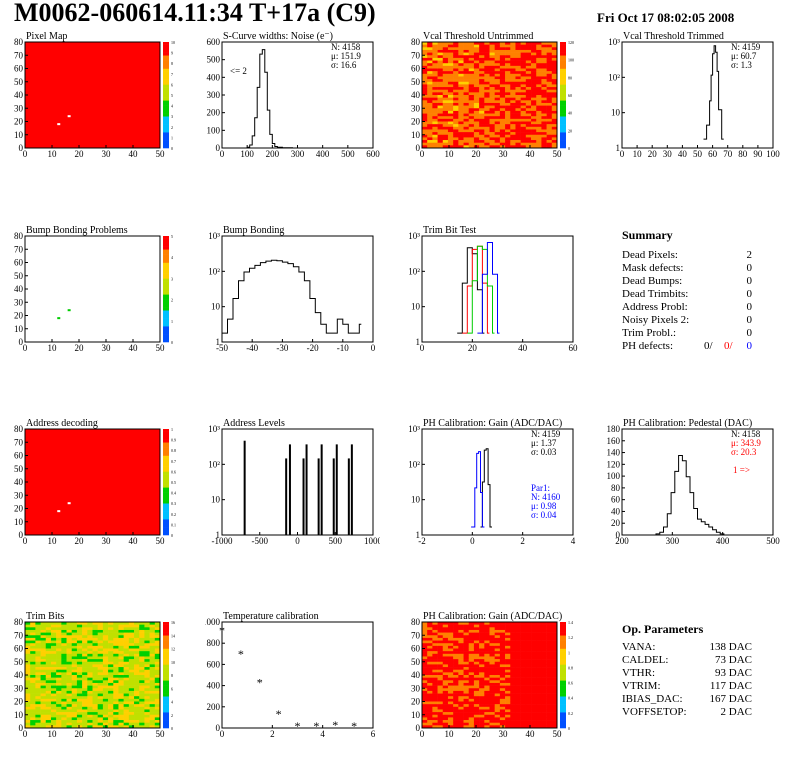  Describe the element at coordinates (271, 616) in the screenshot. I see `chart-title: Temperature calibration` at that location.